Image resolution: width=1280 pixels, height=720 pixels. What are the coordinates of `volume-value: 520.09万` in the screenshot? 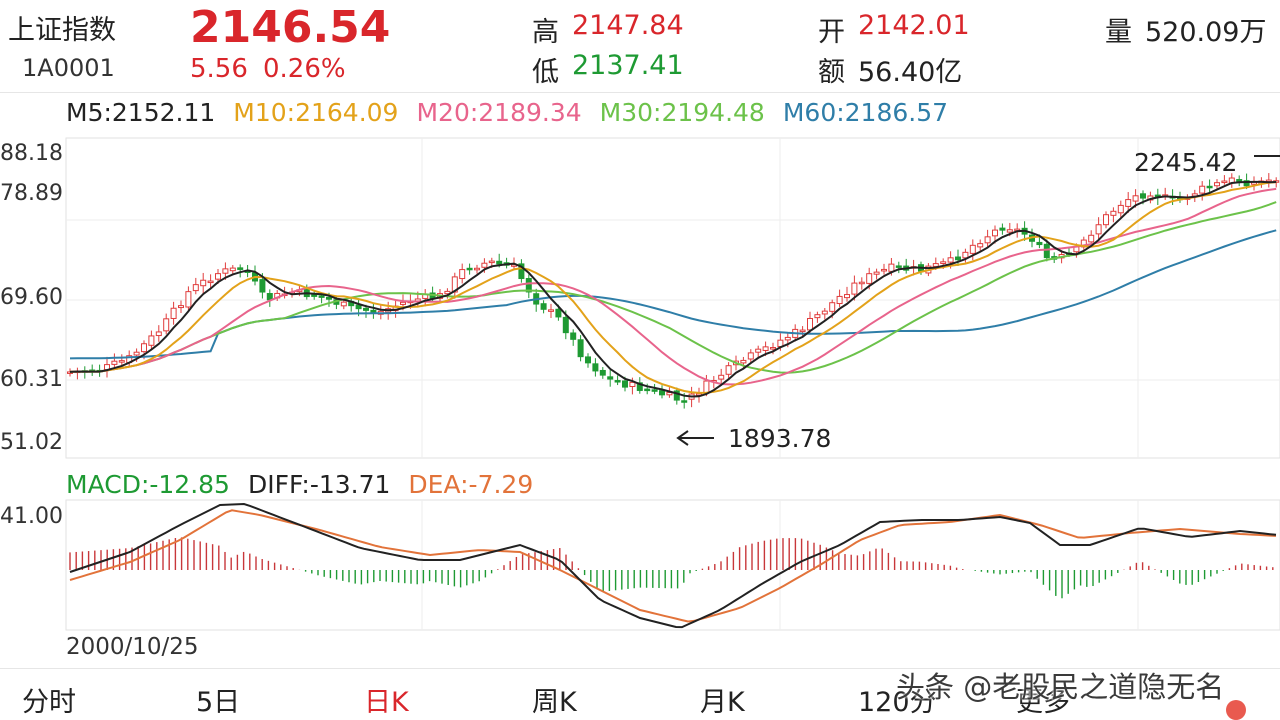 It's located at (1206, 32).